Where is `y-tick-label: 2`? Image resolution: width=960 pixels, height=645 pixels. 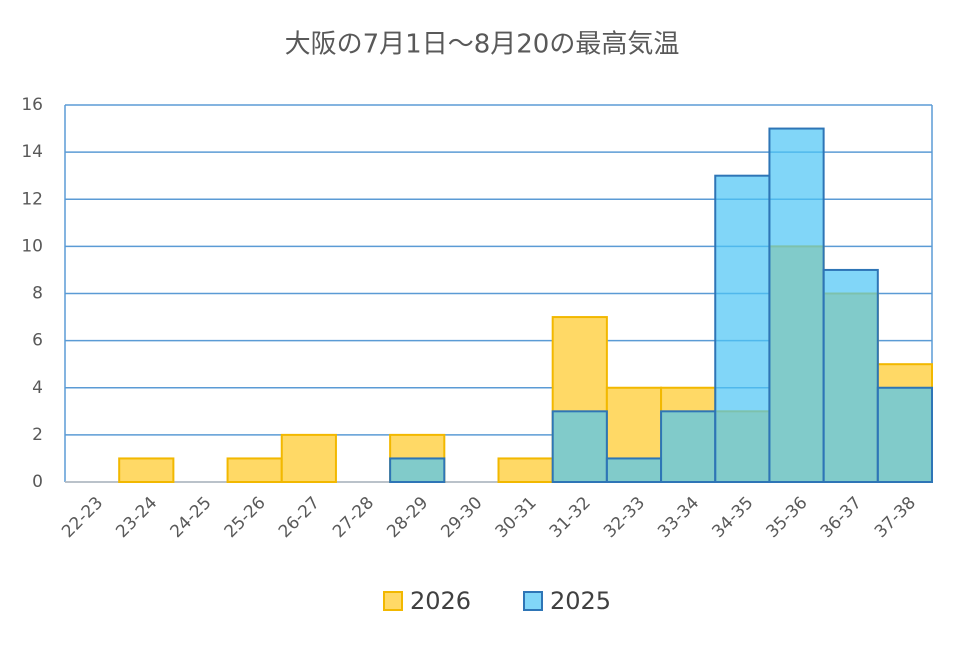 y-tick-label: 2 is located at coordinates (37, 435).